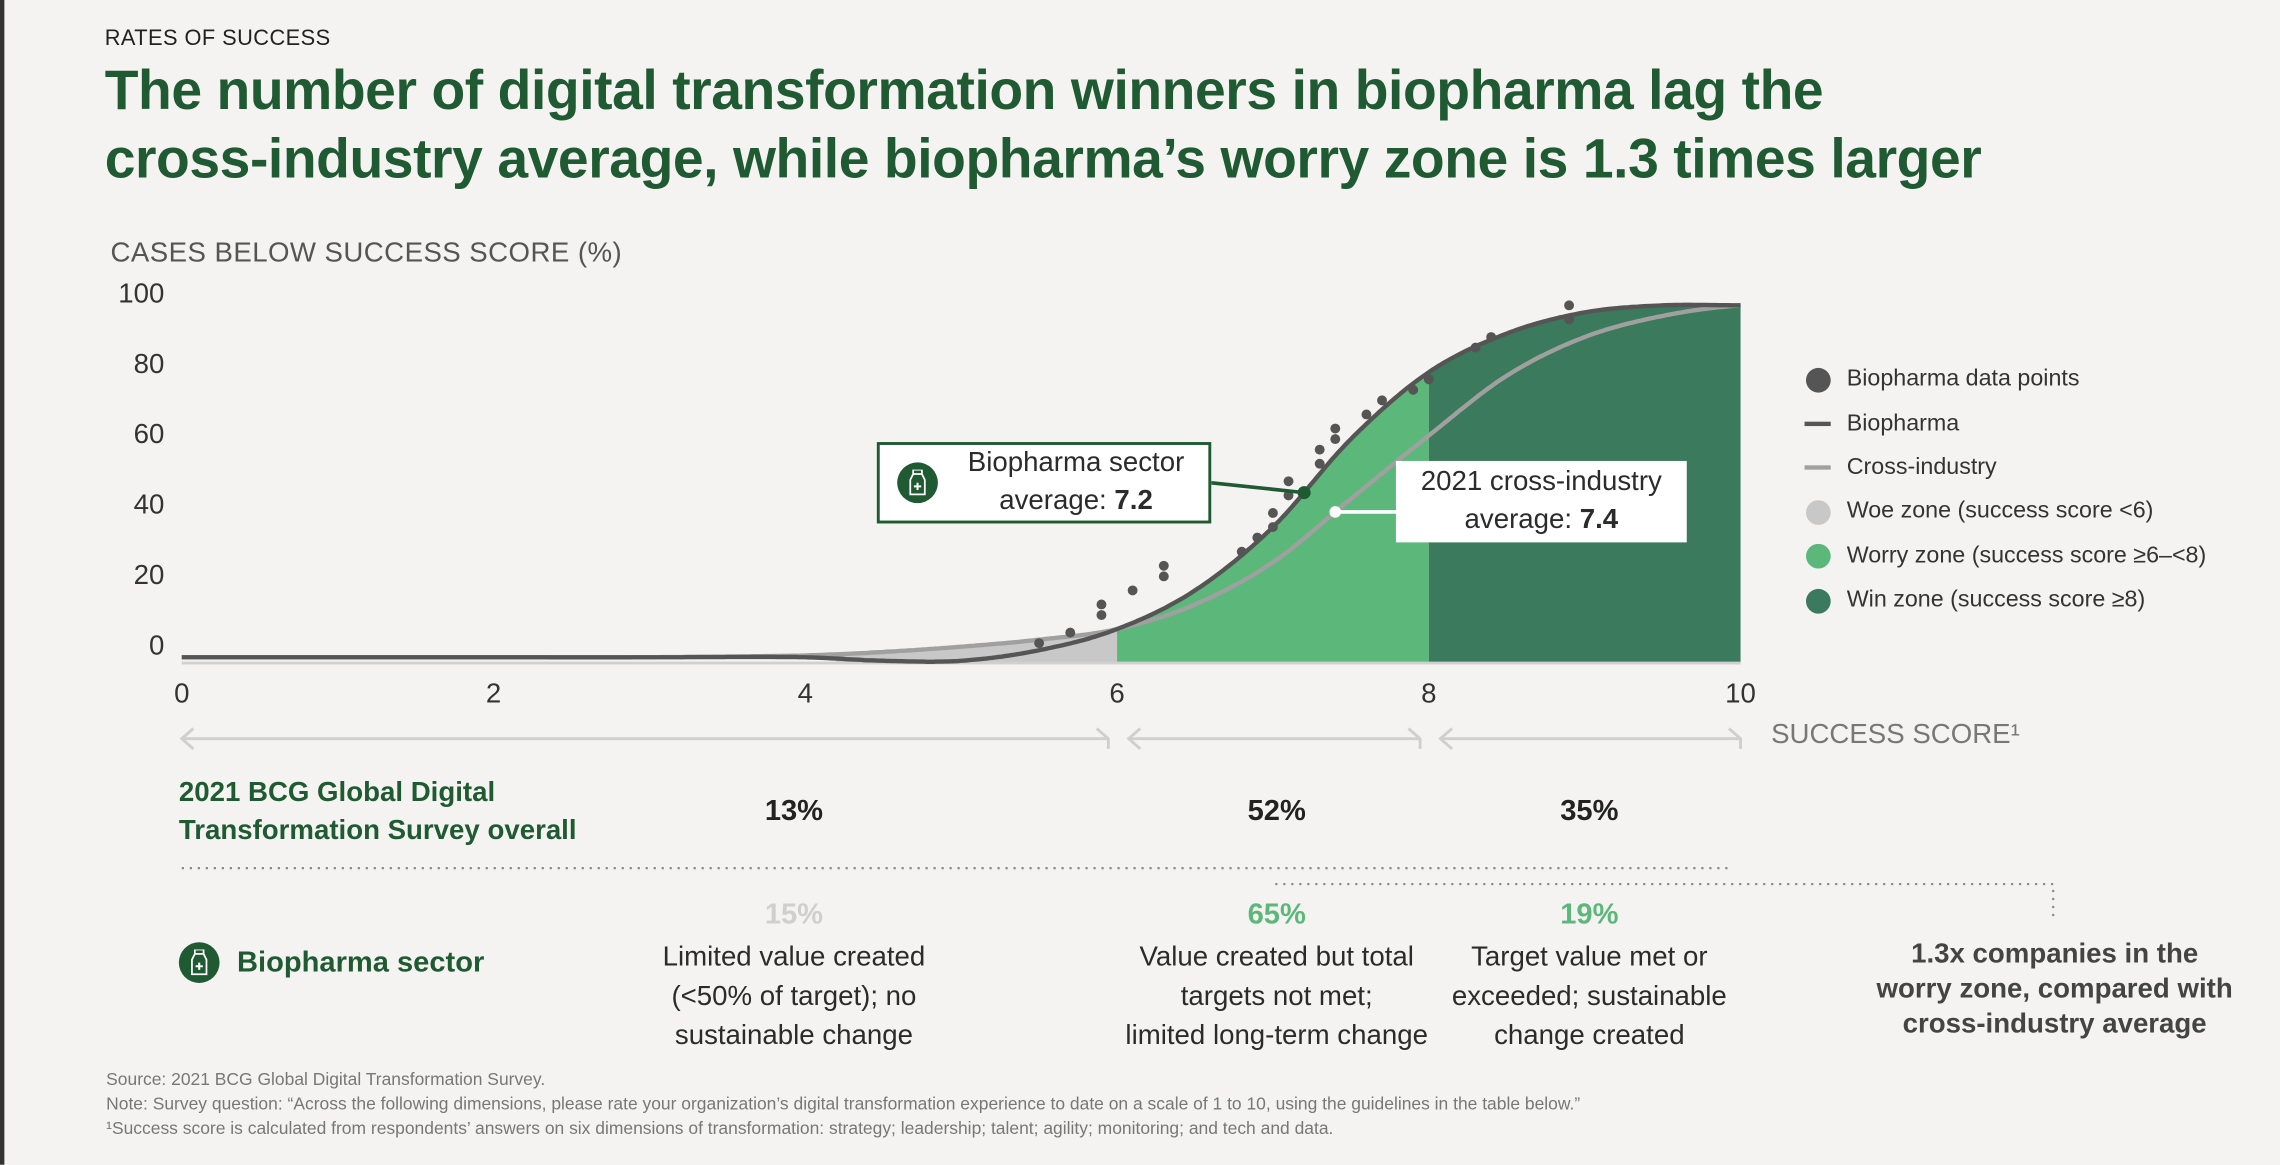 This screenshot has width=2280, height=1165. What do you see at coordinates (1057, 501) in the screenshot?
I see `biopharma-callout-line2: average:` at bounding box center [1057, 501].